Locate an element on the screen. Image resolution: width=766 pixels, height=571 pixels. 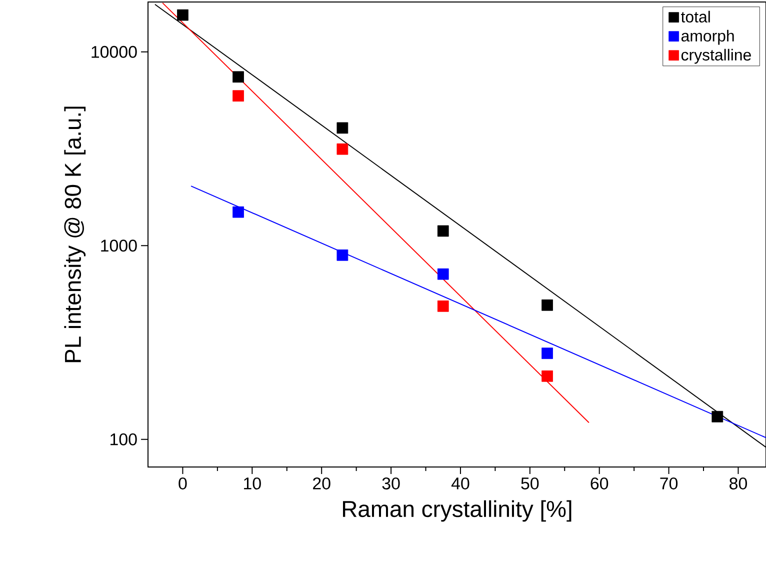
x-tick-label: 10 is located at coordinates (252, 483).